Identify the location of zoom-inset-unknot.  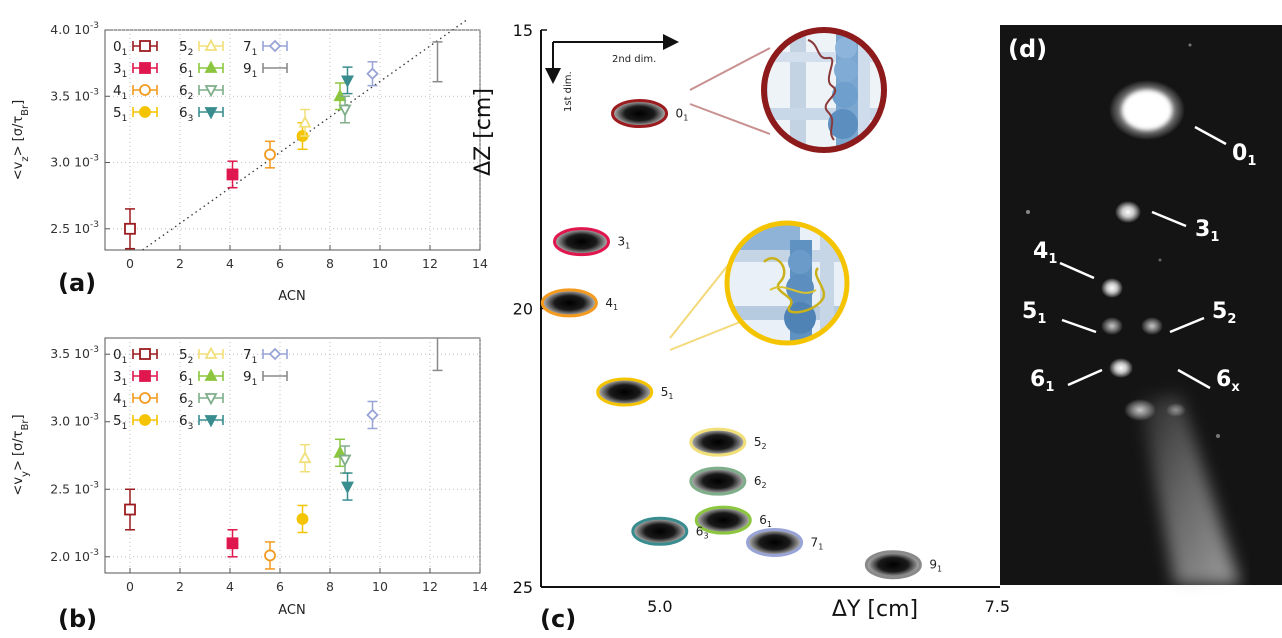
(824, 90).